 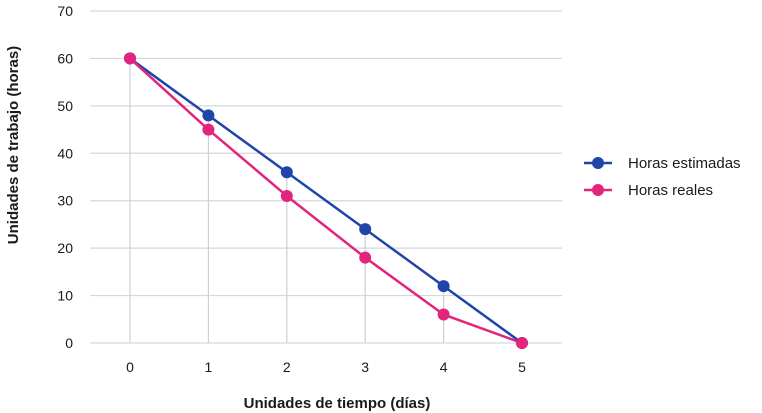 What do you see at coordinates (444, 367) in the screenshot?
I see `x-tick-label-4: 4` at bounding box center [444, 367].